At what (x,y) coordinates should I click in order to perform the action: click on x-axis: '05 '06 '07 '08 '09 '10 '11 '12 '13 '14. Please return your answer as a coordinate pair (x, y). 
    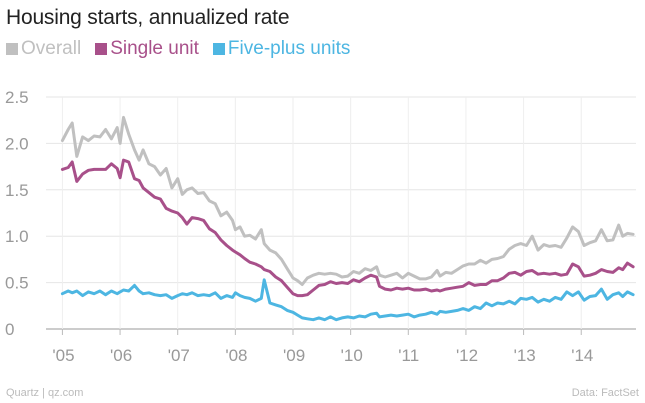
    Looking at the image, I should click on (322, 347).